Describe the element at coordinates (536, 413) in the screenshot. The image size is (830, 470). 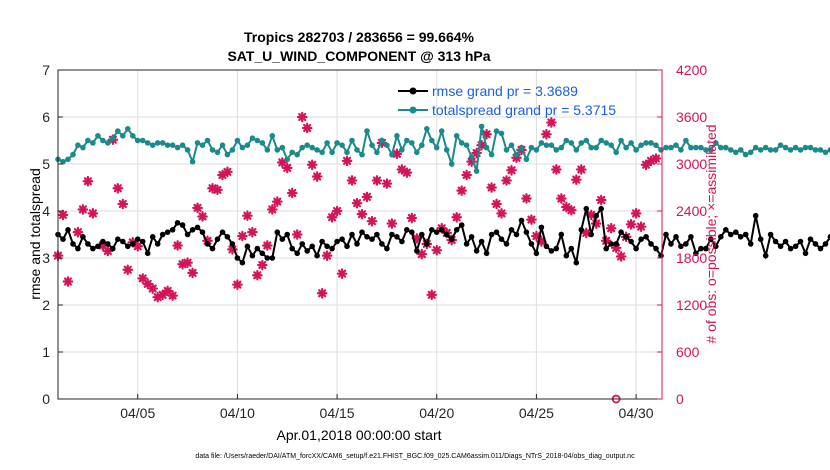
I see `x-tick-label: 04/25` at that location.